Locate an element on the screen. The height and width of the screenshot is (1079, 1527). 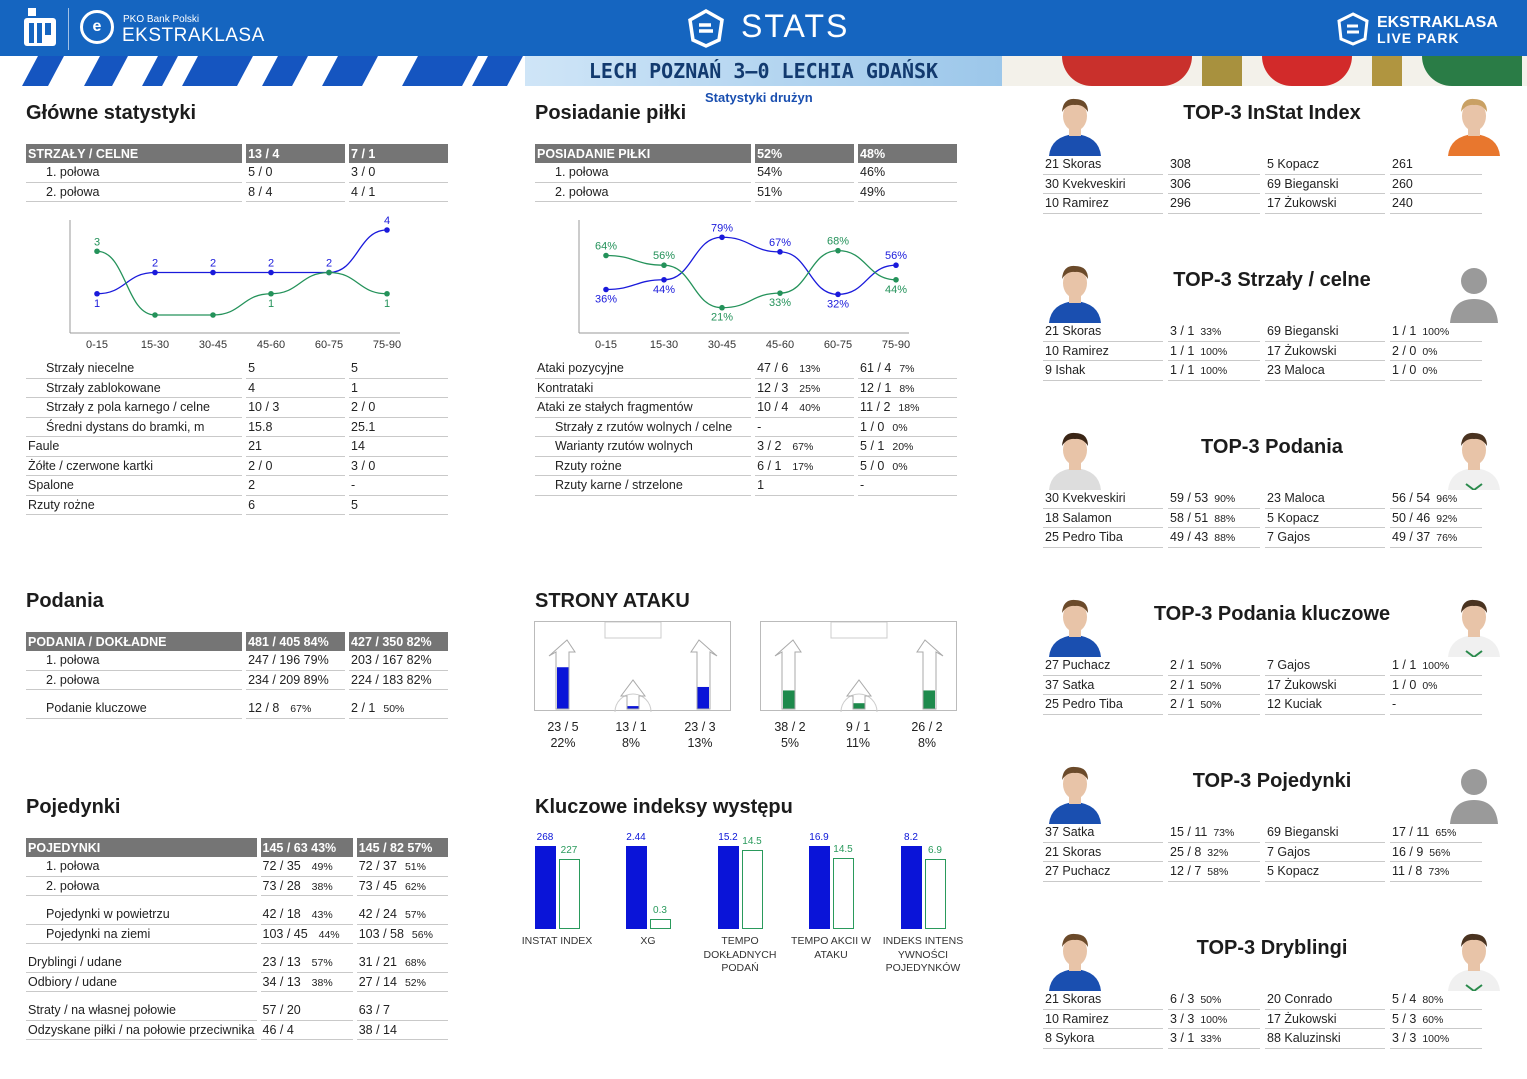
attack-side-bar is located at coordinates (789, 699).